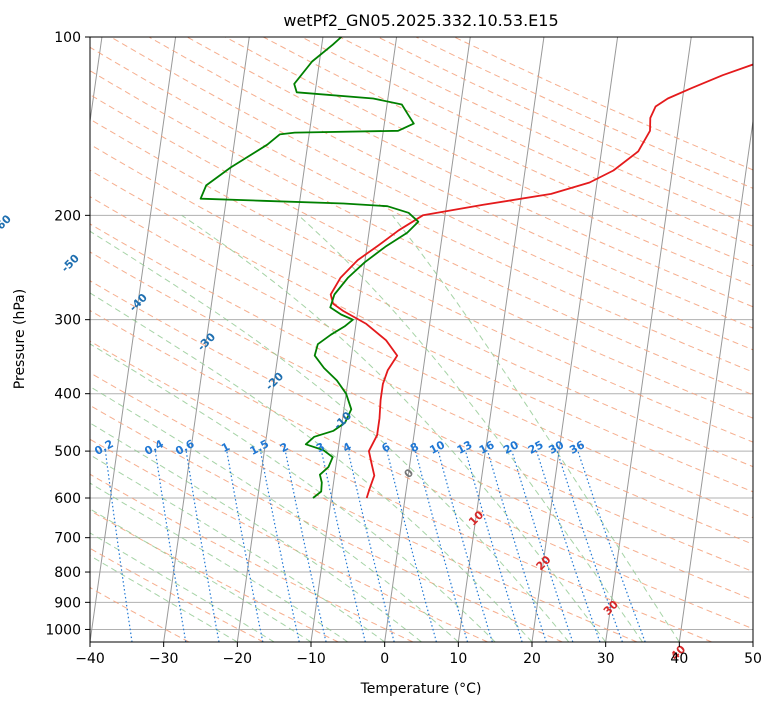 The height and width of the screenshot is (708, 775). Describe the element at coordinates (753, 659) in the screenshot. I see `x-tick-label: 50` at that location.